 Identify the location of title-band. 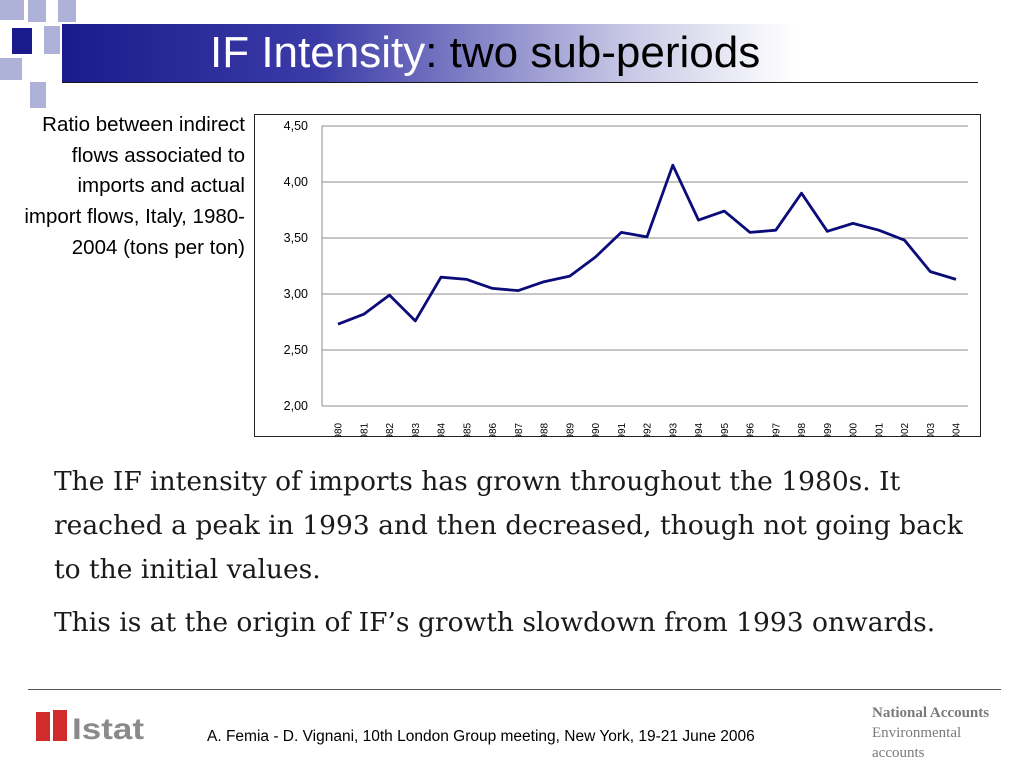
(520, 53).